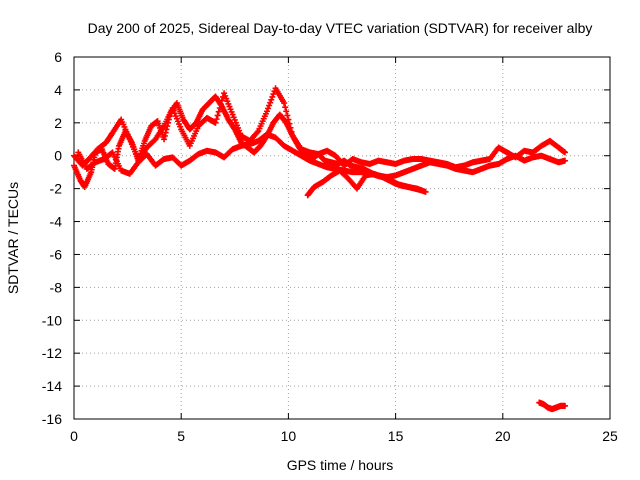  I want to click on y-tick-label: -8, so click(56, 287).